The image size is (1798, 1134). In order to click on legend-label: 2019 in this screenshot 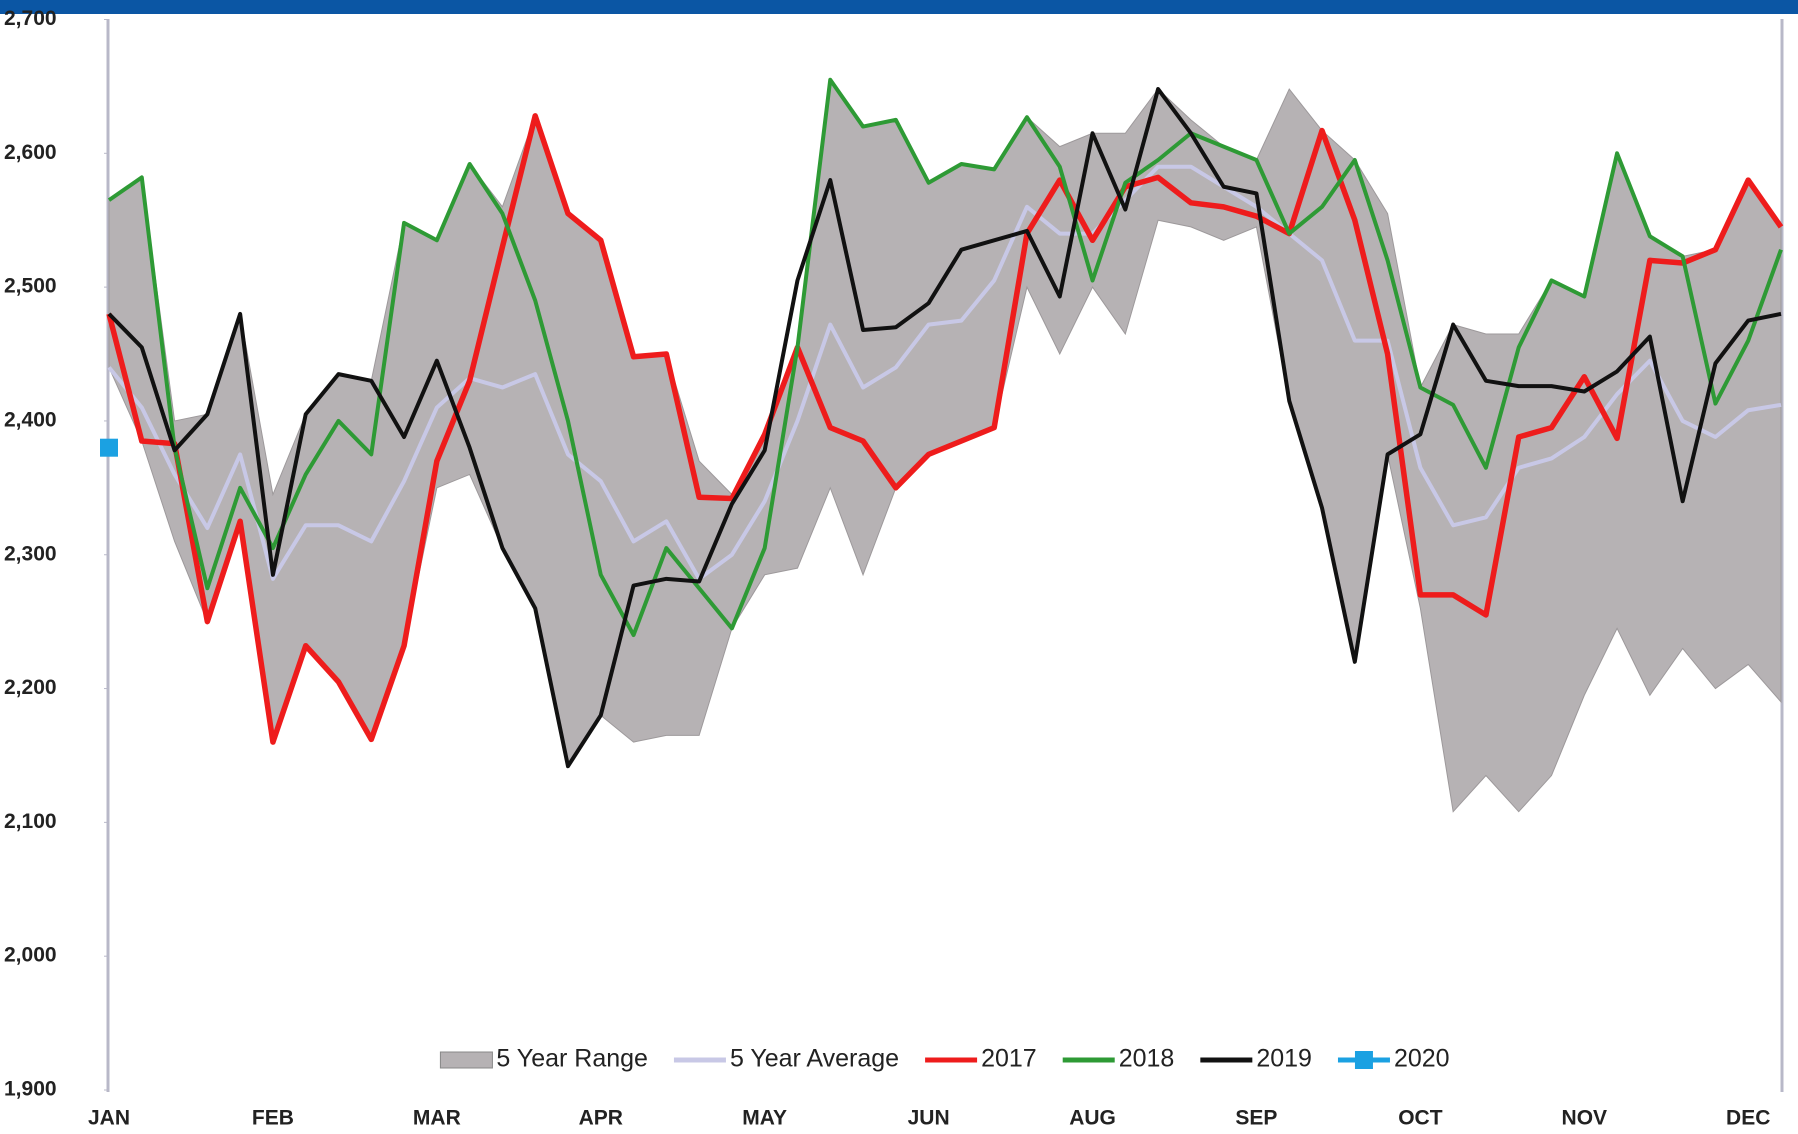, I will do `click(1284, 1059)`.